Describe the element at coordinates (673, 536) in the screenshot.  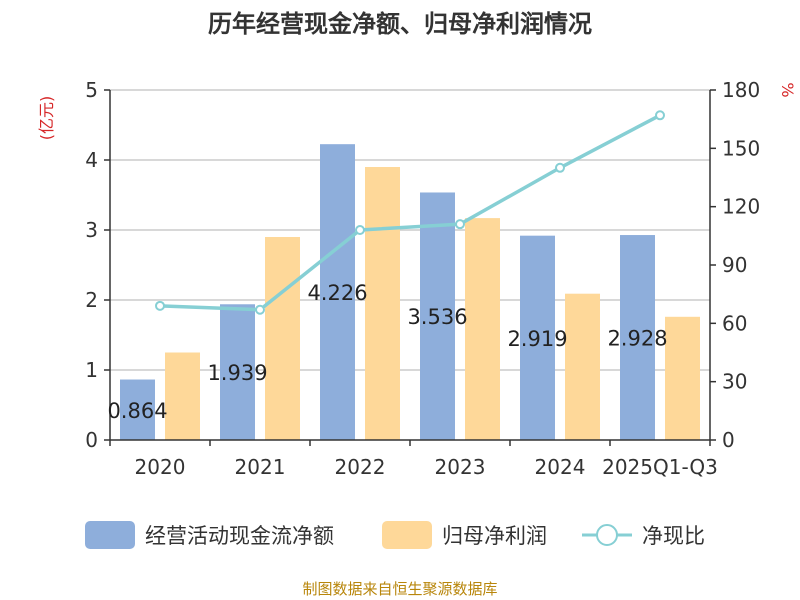
I see `legend-label-ratio: 净现比` at that location.